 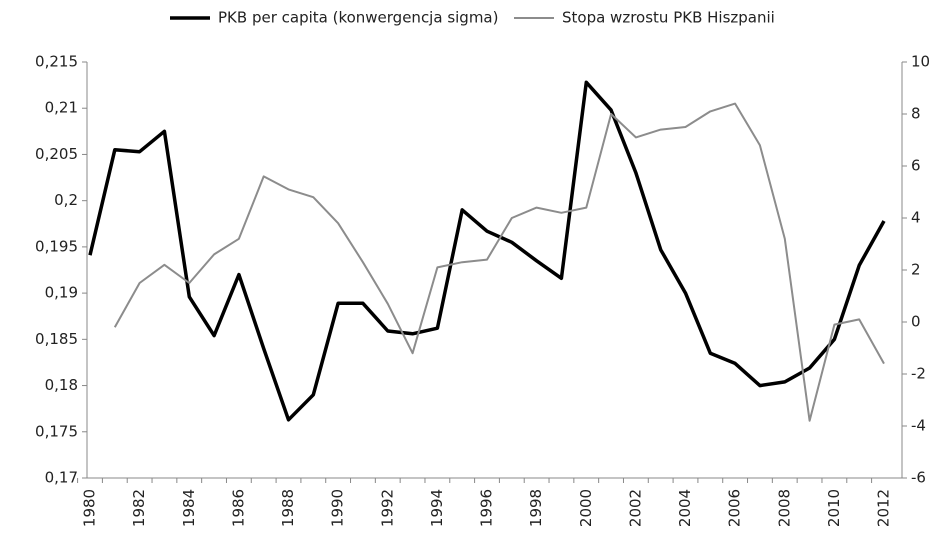 I want to click on y2-tick-label: 4, so click(x=916, y=218).